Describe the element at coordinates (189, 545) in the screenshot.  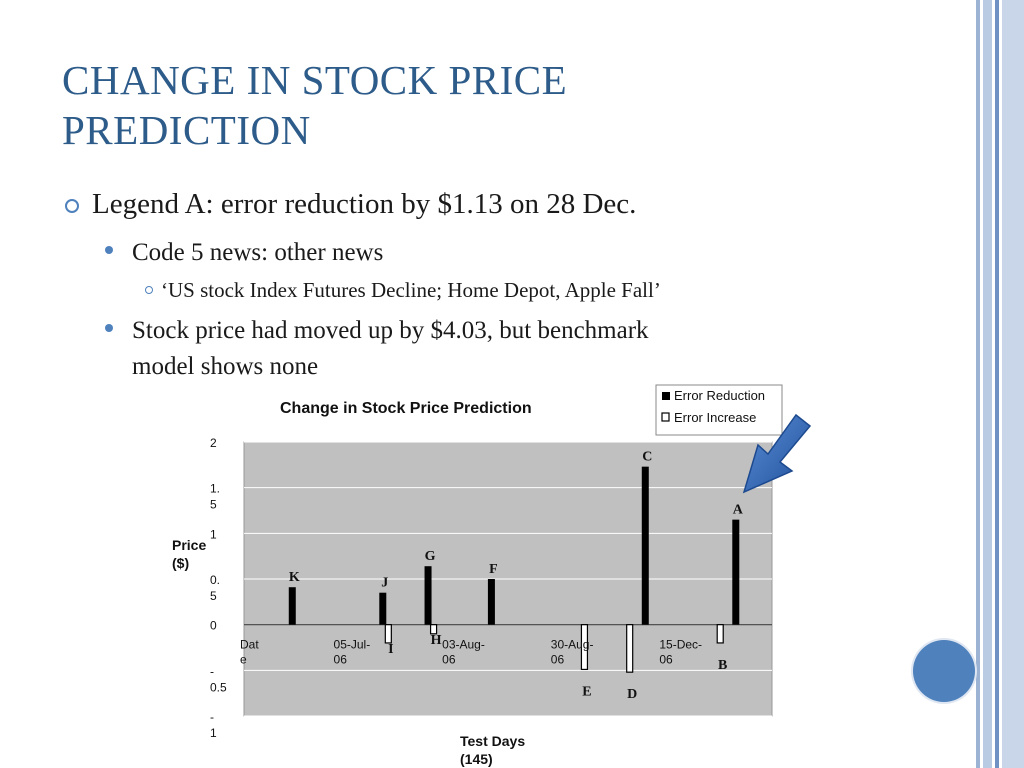
I see `y-axis-label: Price` at that location.